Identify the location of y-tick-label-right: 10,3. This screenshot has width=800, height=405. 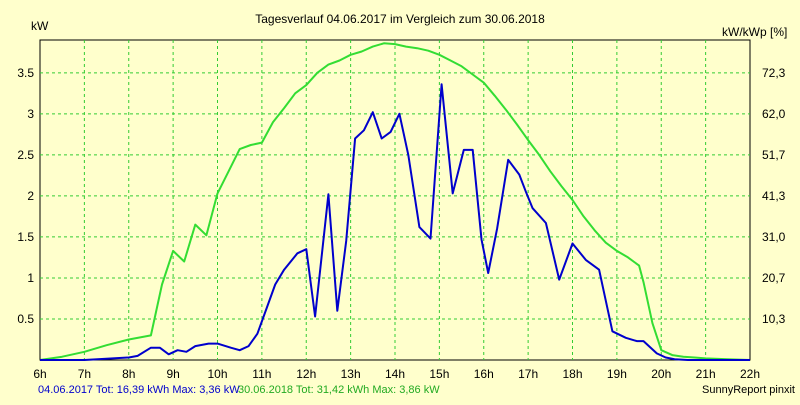
(774, 319).